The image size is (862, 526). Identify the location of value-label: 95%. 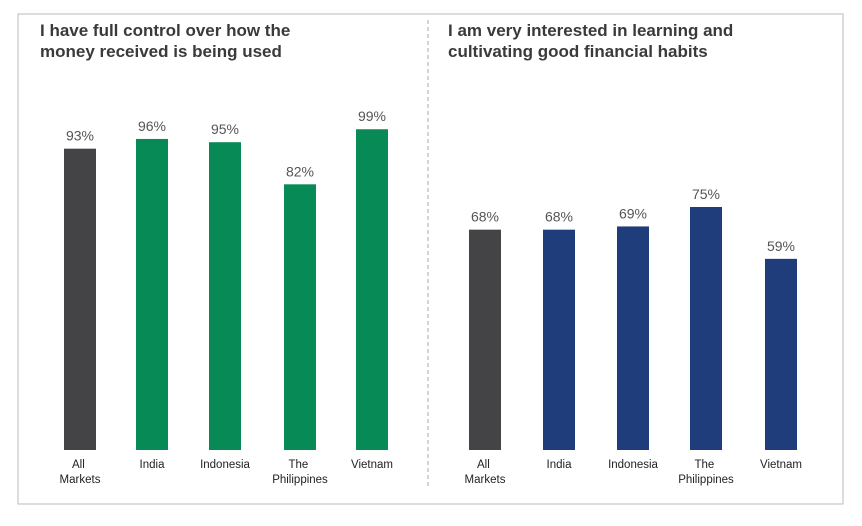
(225, 129).